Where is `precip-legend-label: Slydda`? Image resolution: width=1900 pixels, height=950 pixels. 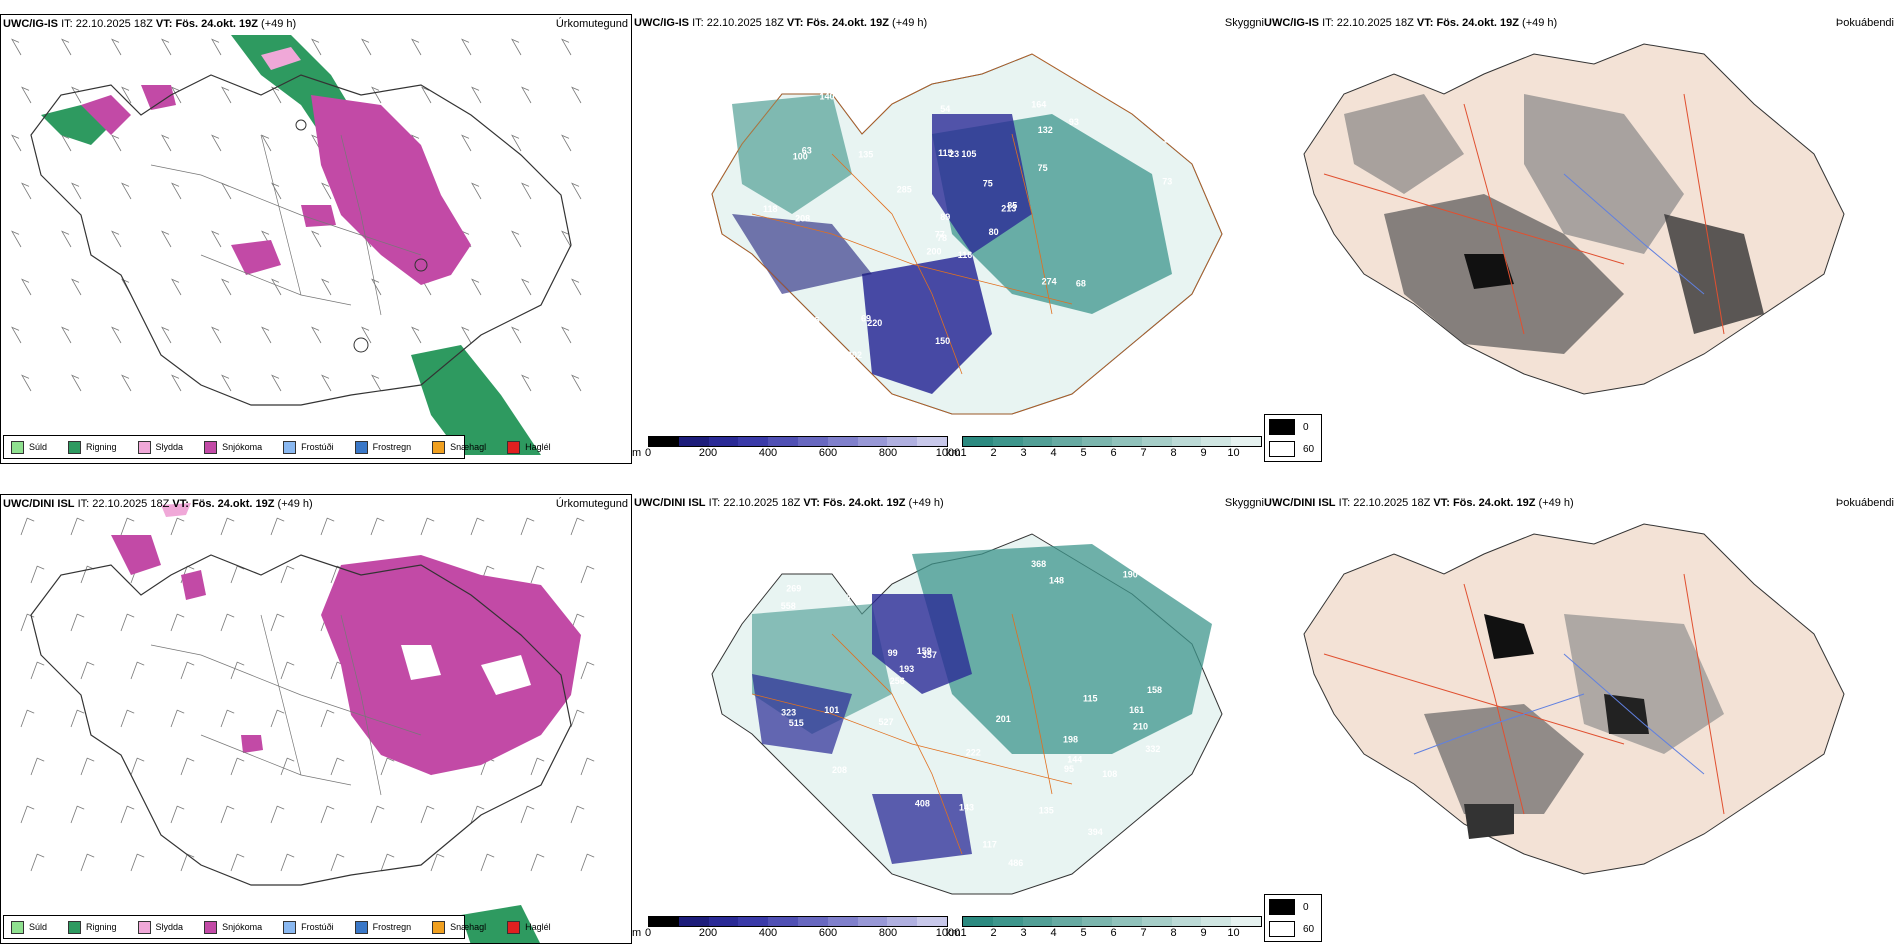 precip-legend-label: Slydda is located at coordinates (169, 927).